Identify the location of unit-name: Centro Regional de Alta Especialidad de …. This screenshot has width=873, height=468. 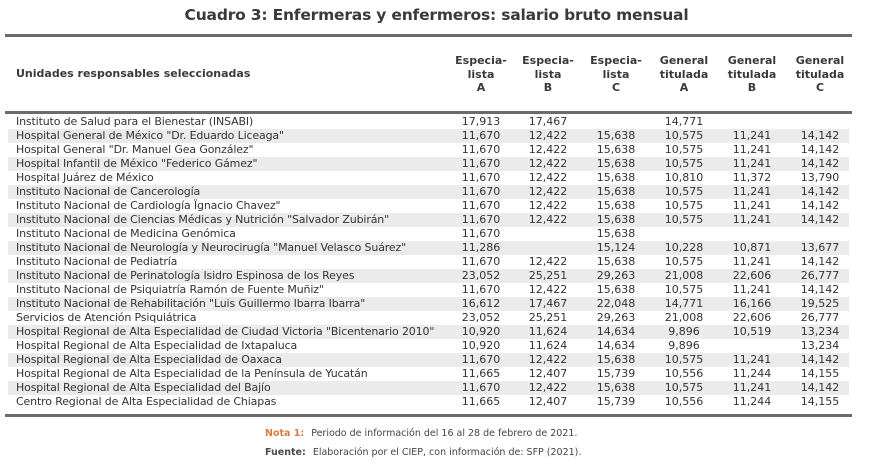
(146, 401).